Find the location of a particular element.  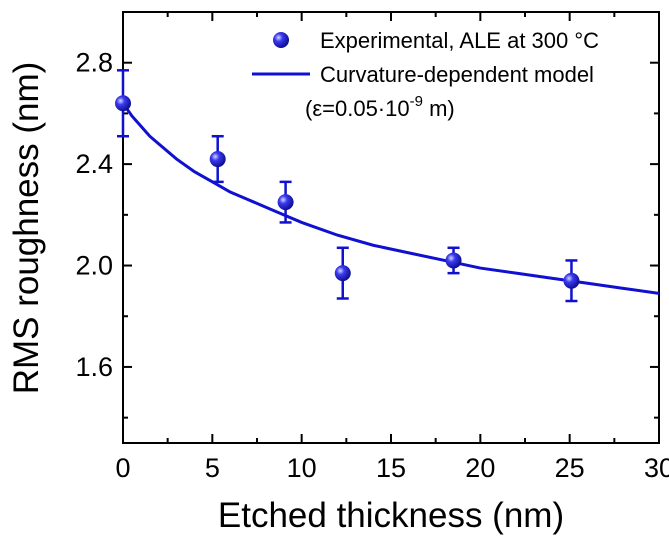

legend-note-prefix: (ε=0.05·10 is located at coordinates (357, 108).